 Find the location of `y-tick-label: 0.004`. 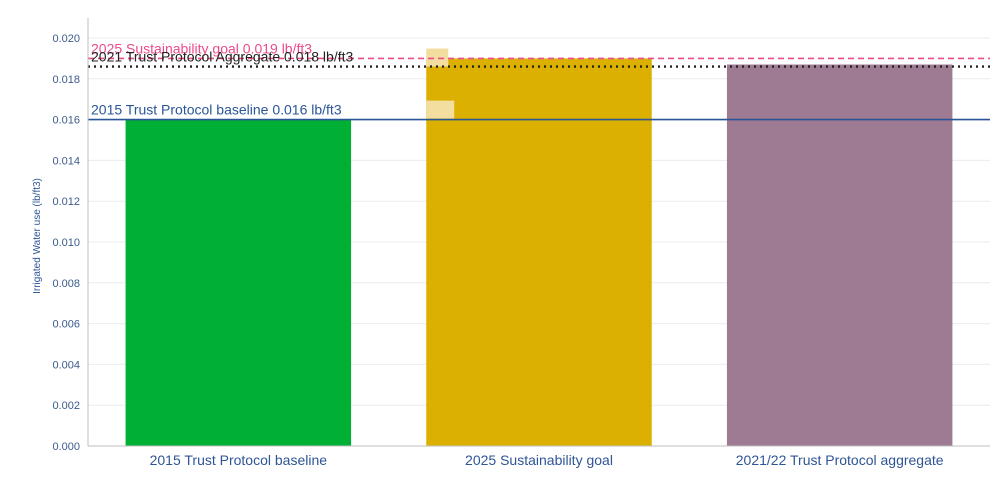

y-tick-label: 0.004 is located at coordinates (66, 365).